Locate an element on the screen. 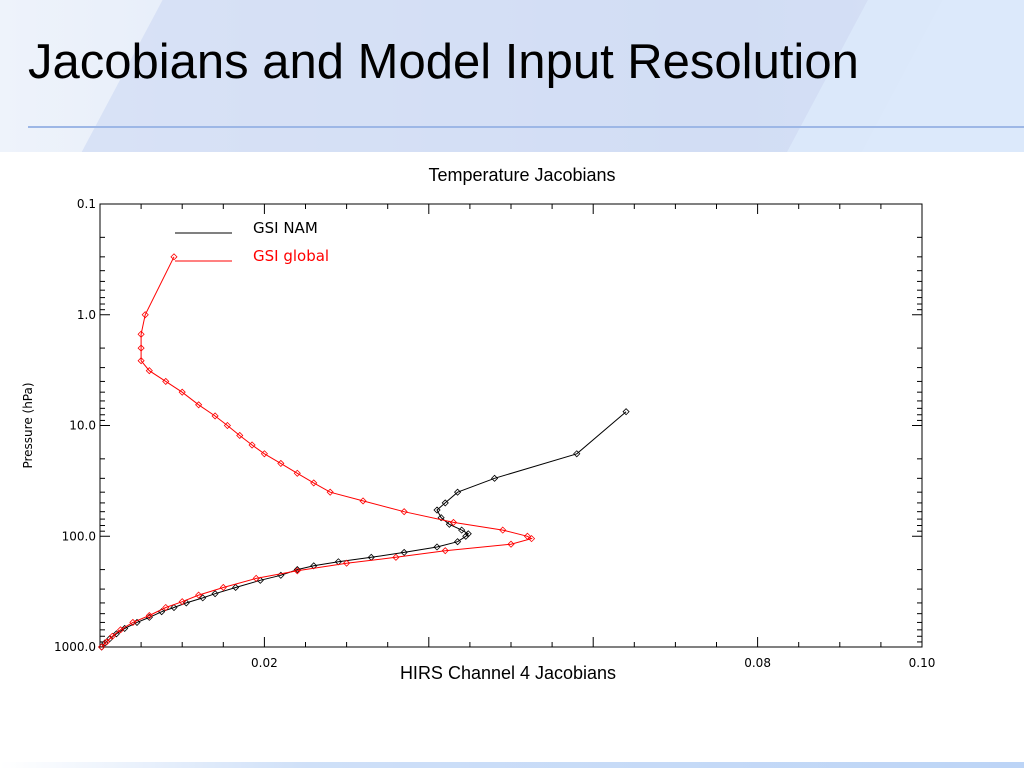 The width and height of the screenshot is (1024, 768). legend-label-1: GSI global is located at coordinates (291, 256).